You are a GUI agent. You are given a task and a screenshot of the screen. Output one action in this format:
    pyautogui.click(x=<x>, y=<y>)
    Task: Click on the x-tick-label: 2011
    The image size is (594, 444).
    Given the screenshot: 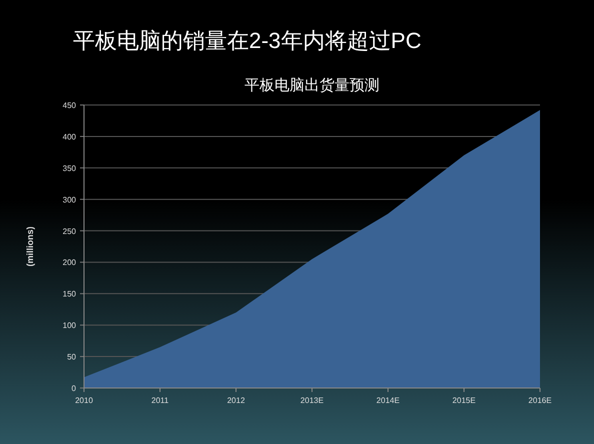 What is the action you would take?
    pyautogui.click(x=160, y=400)
    